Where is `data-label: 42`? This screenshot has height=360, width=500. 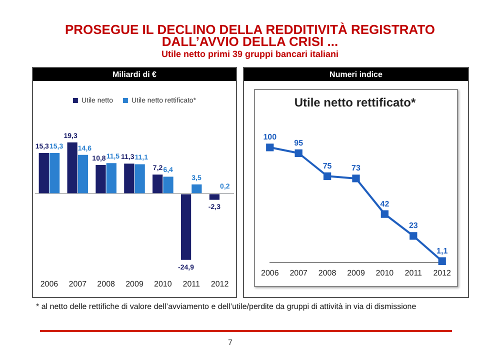
data-label: 42 is located at coordinates (385, 203).